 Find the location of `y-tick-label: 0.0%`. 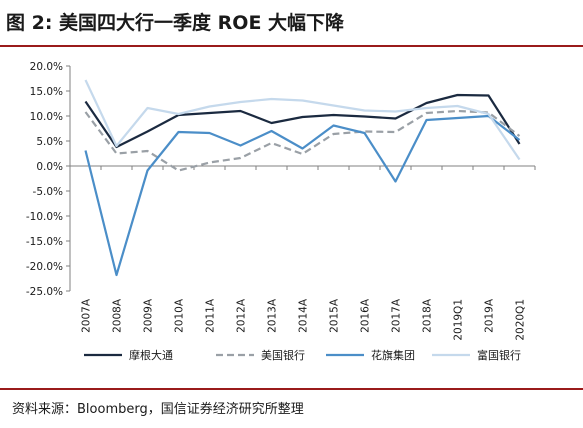

y-tick-label: 0.0% is located at coordinates (49, 167).